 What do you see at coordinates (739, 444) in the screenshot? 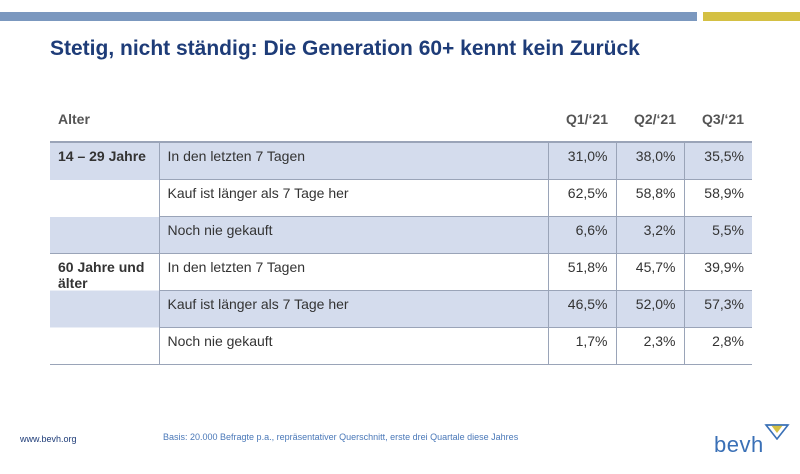
I see `logo-text: bevh` at bounding box center [739, 444].